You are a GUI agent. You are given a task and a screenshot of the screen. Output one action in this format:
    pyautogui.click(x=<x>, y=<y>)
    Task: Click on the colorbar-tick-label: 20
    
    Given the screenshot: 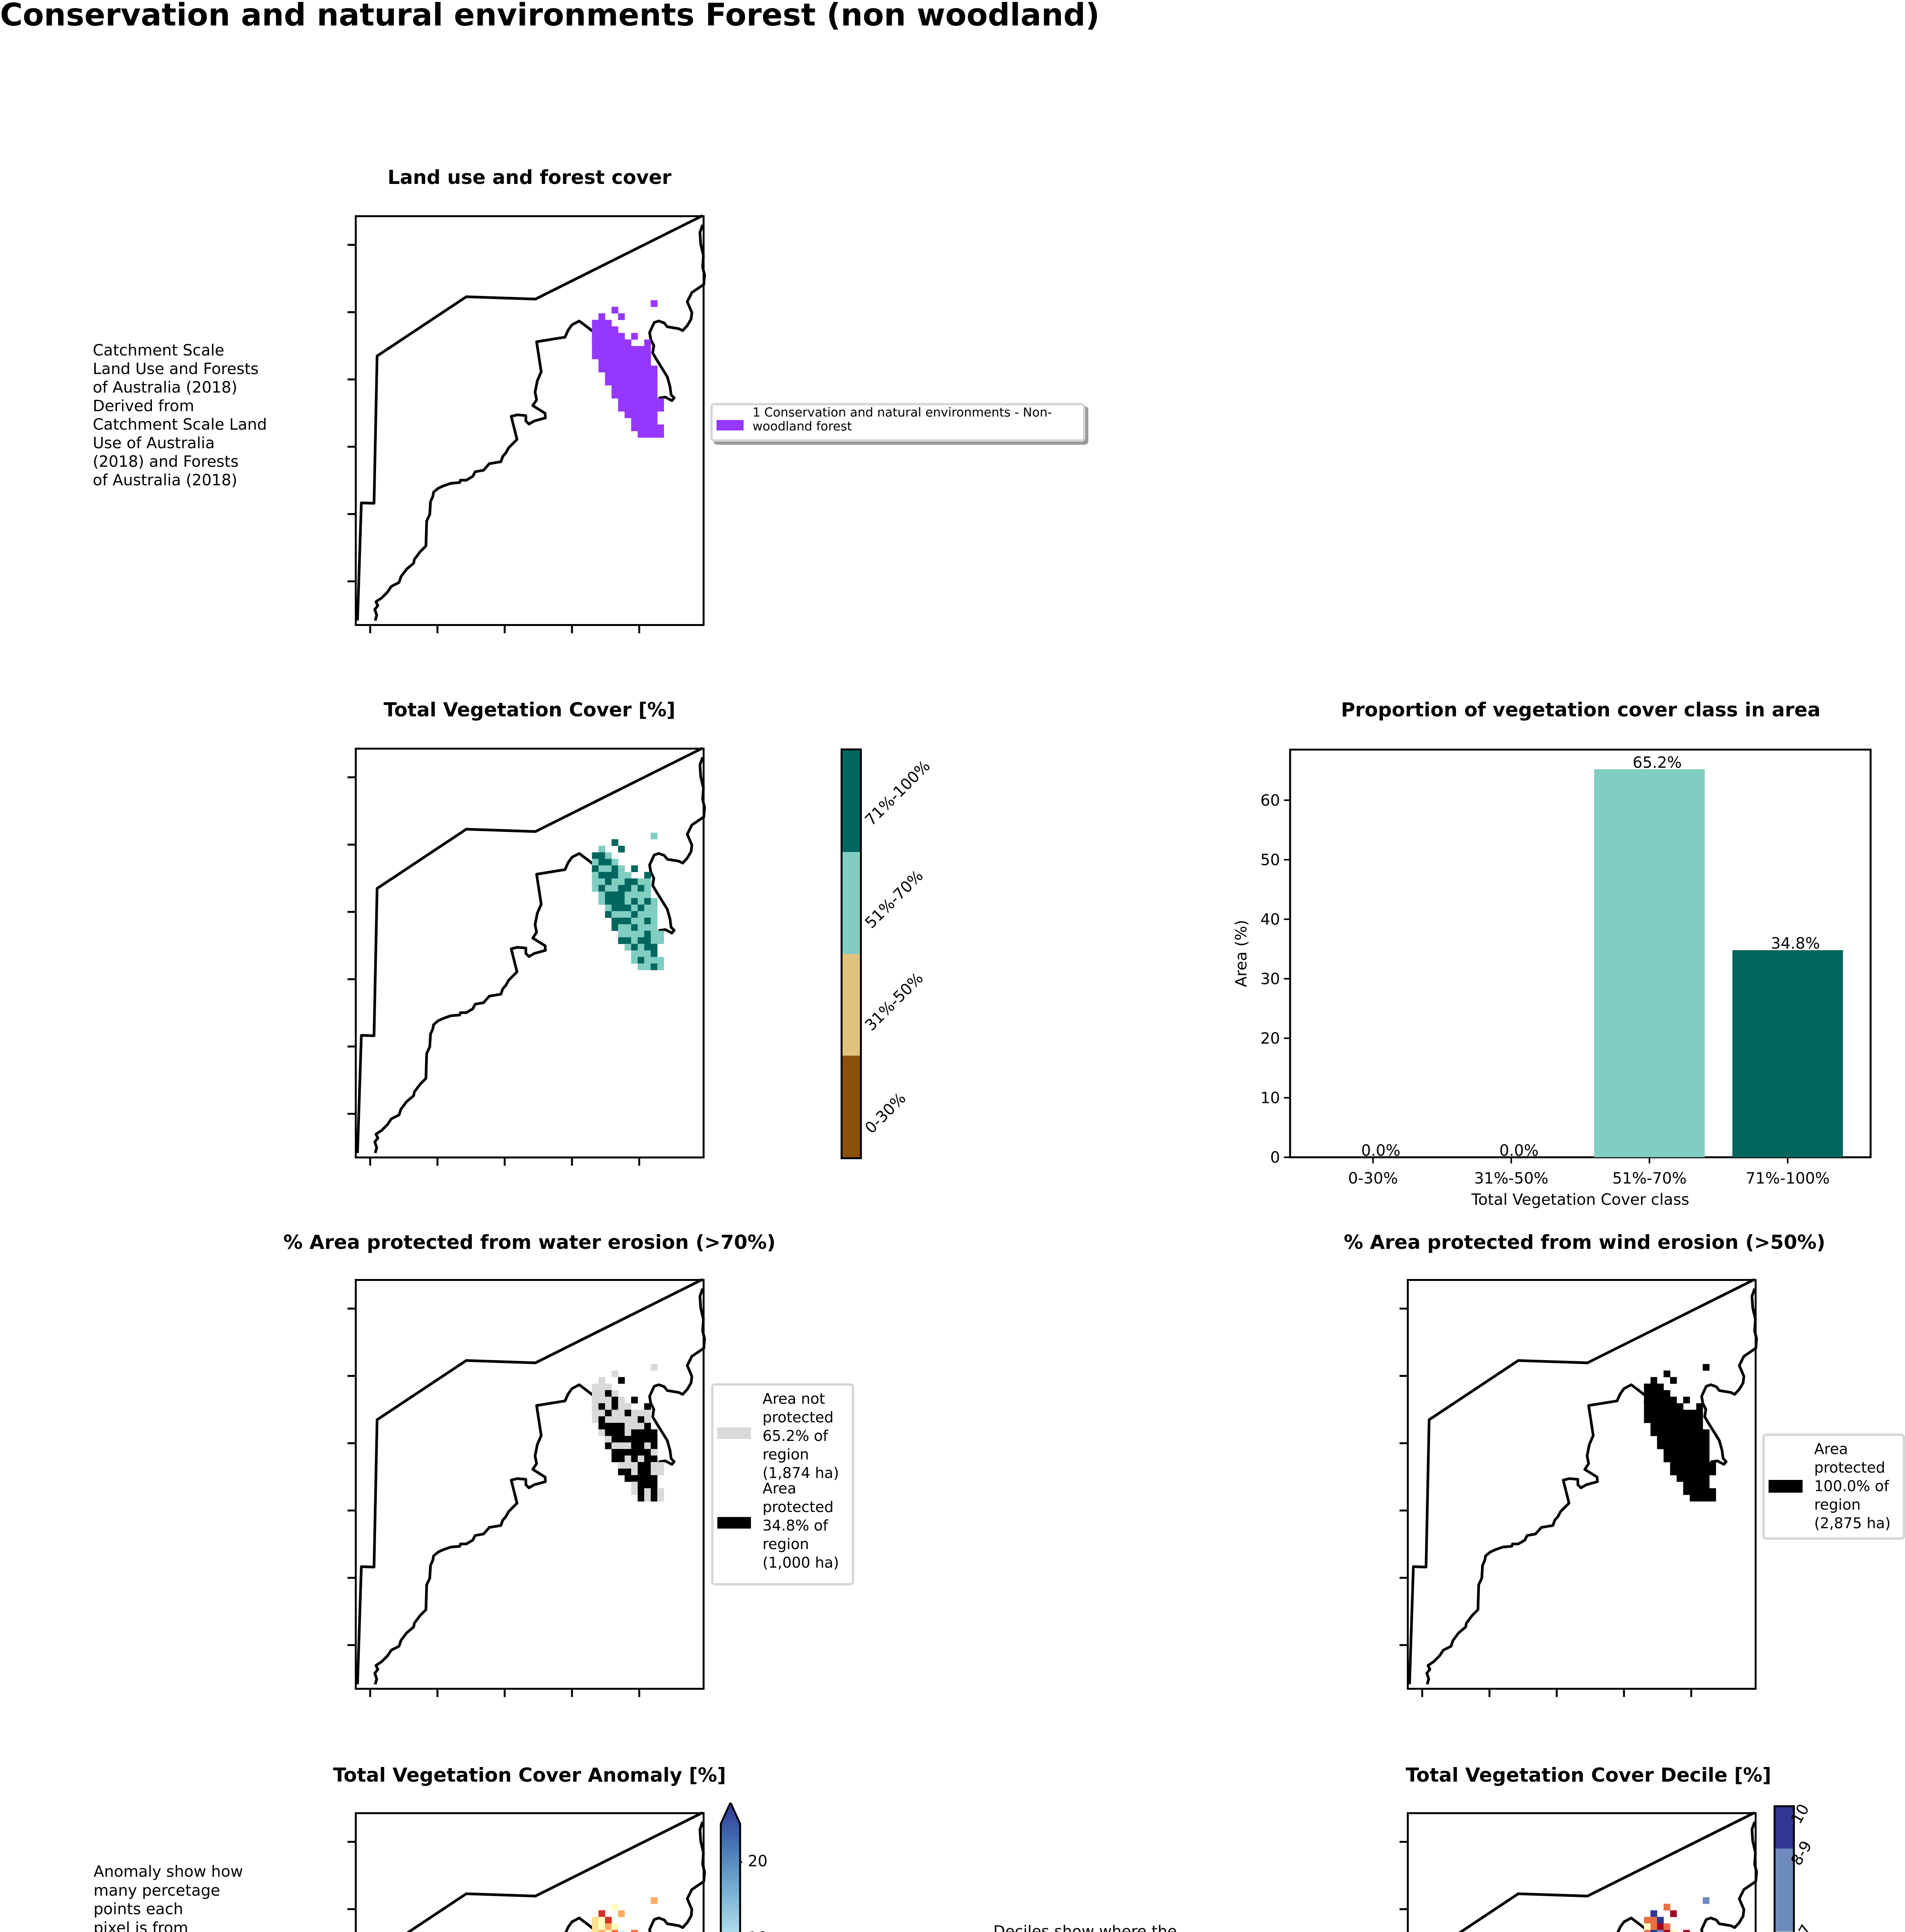 What is the action you would take?
    pyautogui.click(x=758, y=1861)
    